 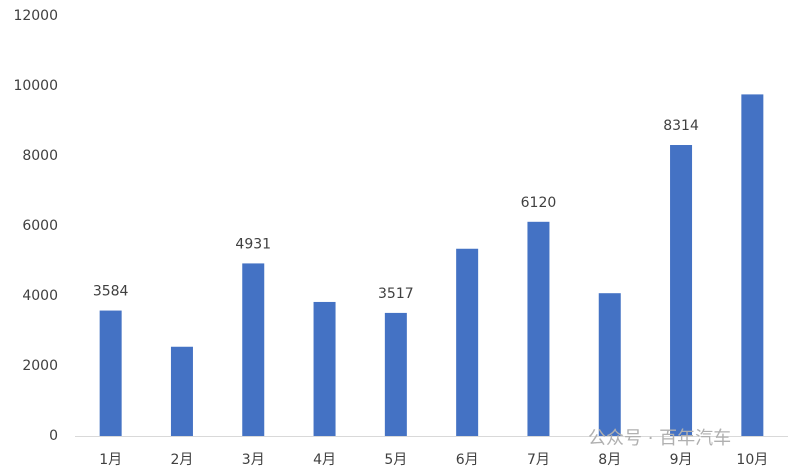 I want to click on x-tick-label: 9月, so click(x=681, y=460).